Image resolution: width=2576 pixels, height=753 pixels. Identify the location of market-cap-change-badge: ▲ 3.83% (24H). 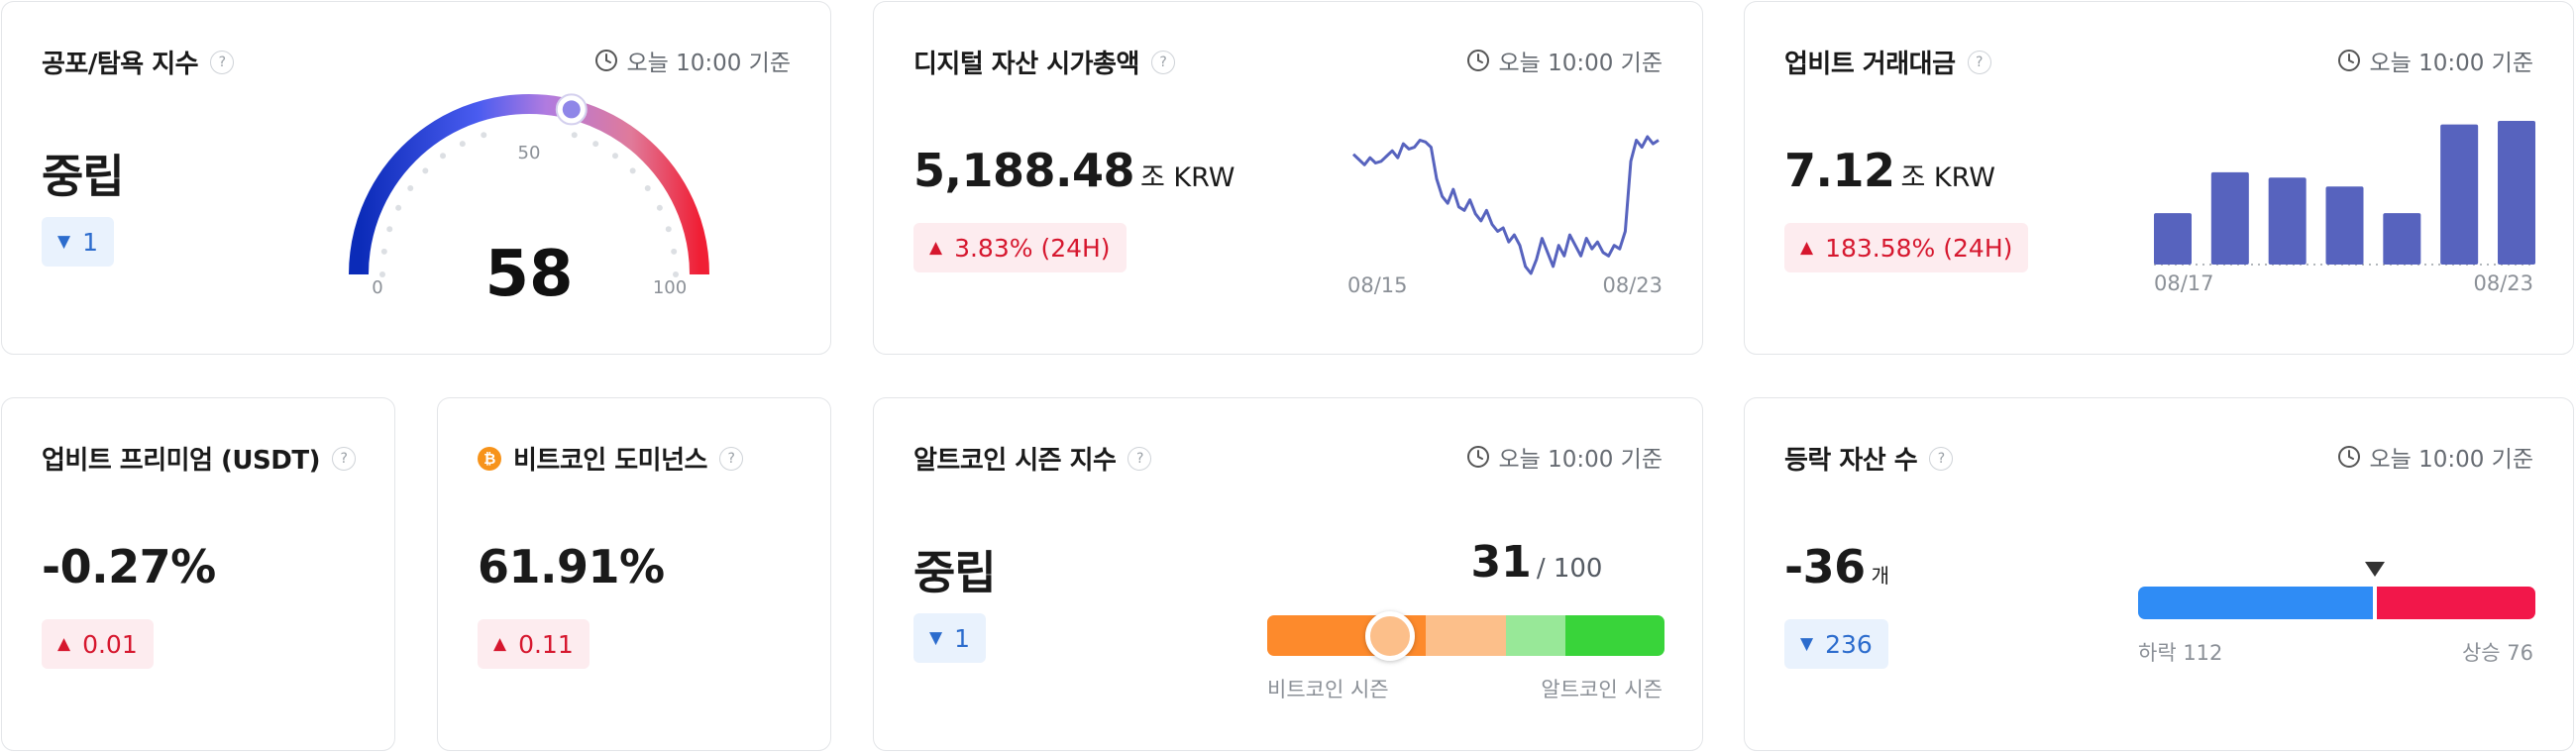
(1020, 248).